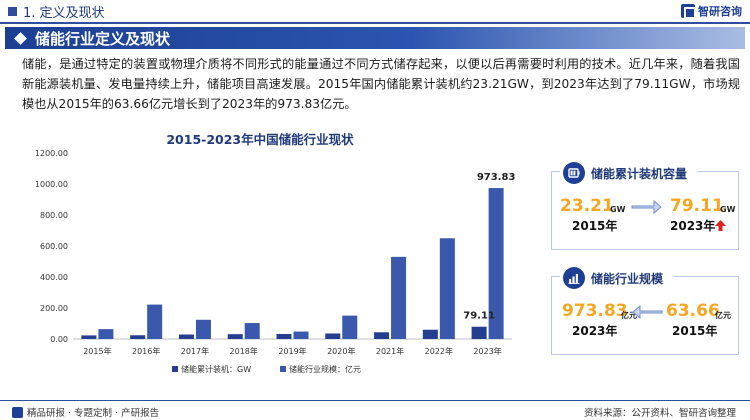 The width and height of the screenshot is (750, 420). Describe the element at coordinates (341, 351) in the screenshot. I see `x-tick-label: 2020年` at that location.